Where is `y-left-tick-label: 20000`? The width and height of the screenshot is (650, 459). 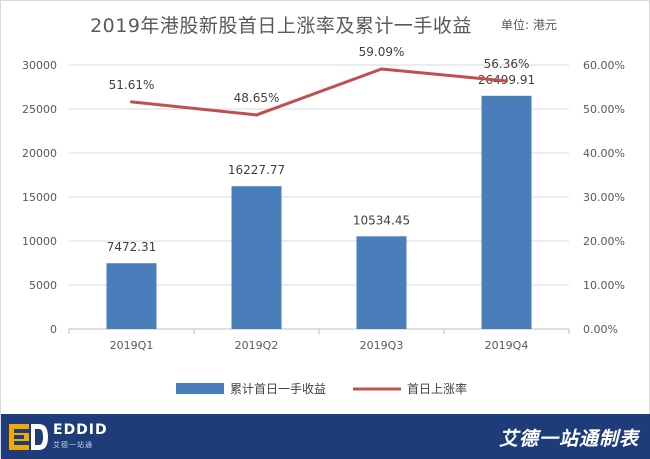 y-left-tick-label: 20000 is located at coordinates (39, 153).